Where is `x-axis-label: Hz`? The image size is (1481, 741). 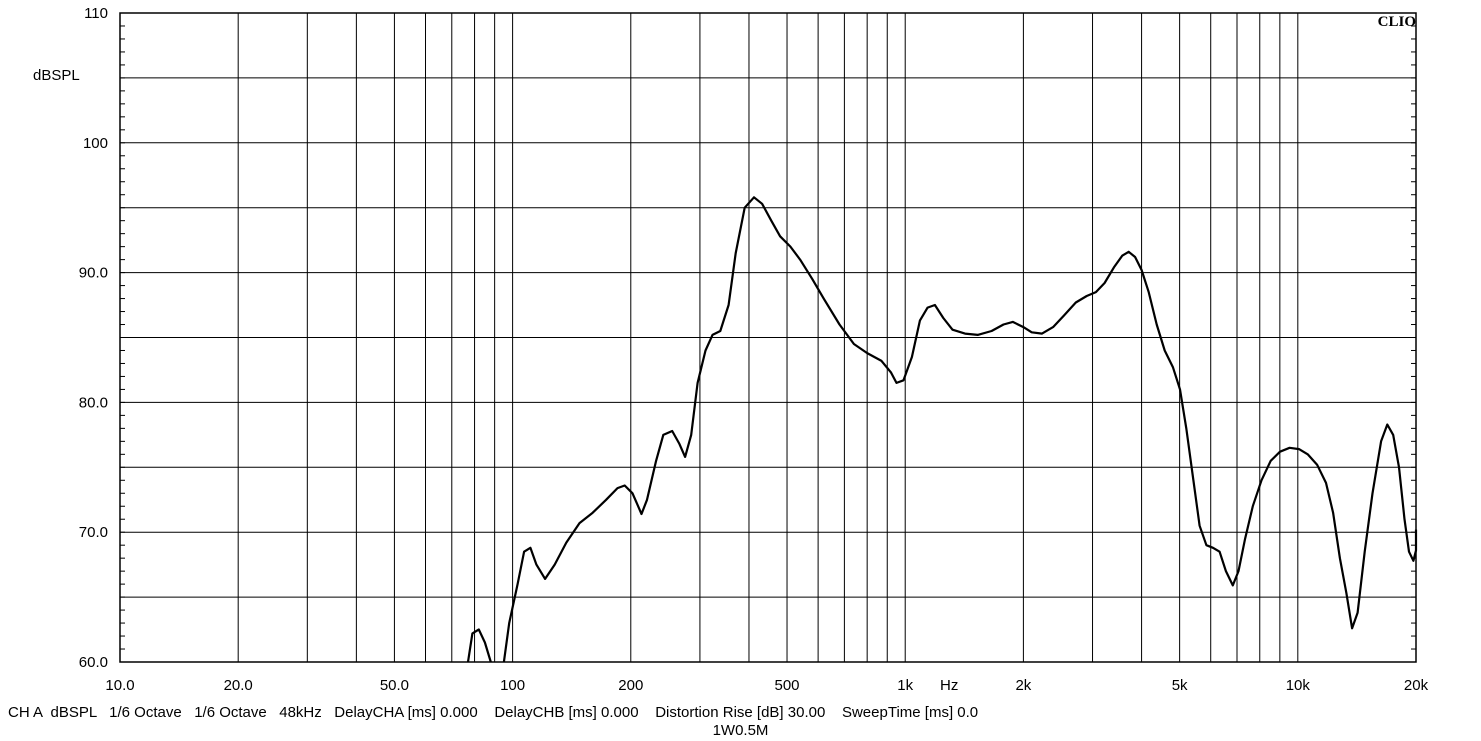
x-axis-label: Hz is located at coordinates (949, 685).